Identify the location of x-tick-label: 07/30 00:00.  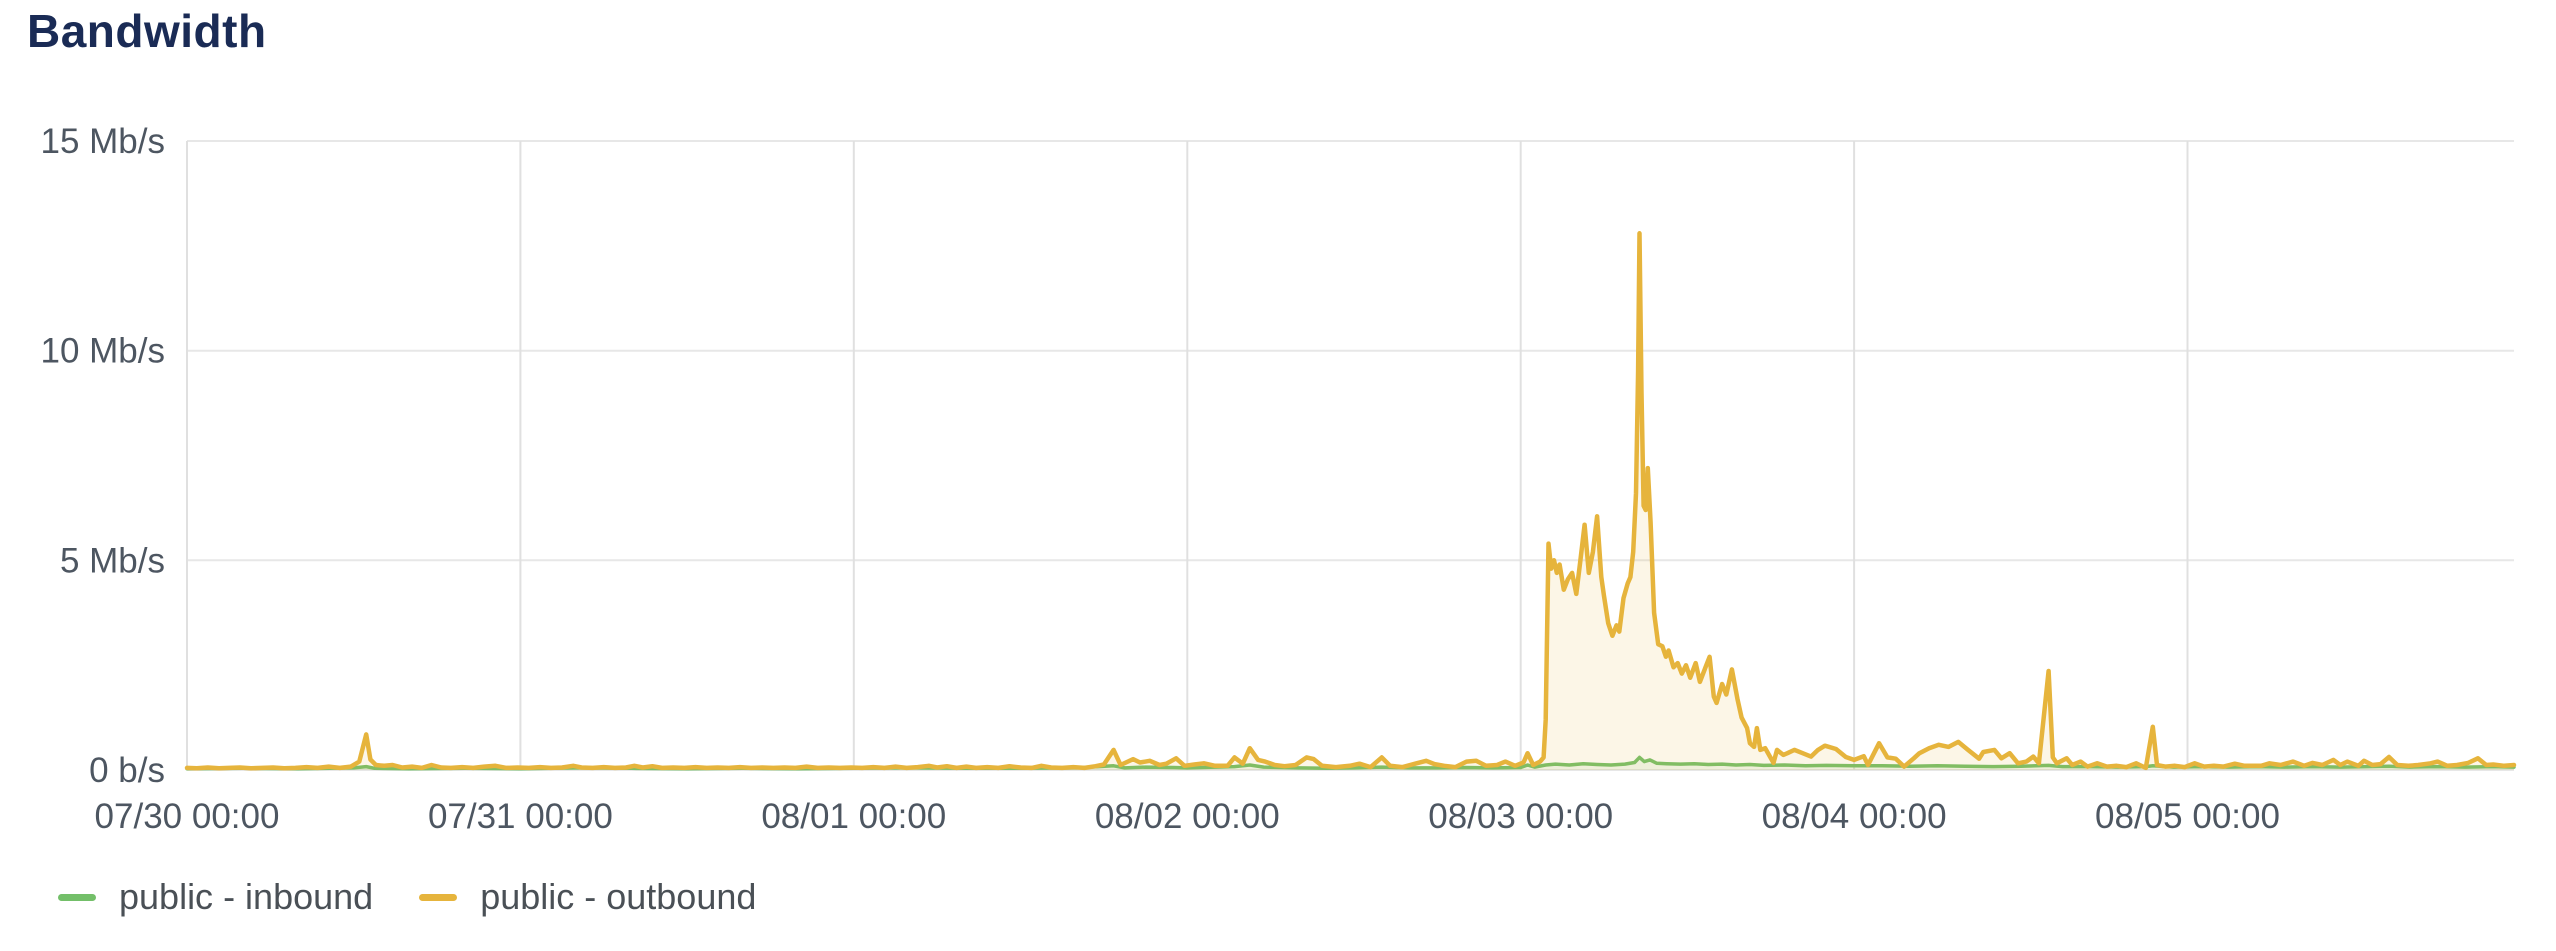
(187, 816).